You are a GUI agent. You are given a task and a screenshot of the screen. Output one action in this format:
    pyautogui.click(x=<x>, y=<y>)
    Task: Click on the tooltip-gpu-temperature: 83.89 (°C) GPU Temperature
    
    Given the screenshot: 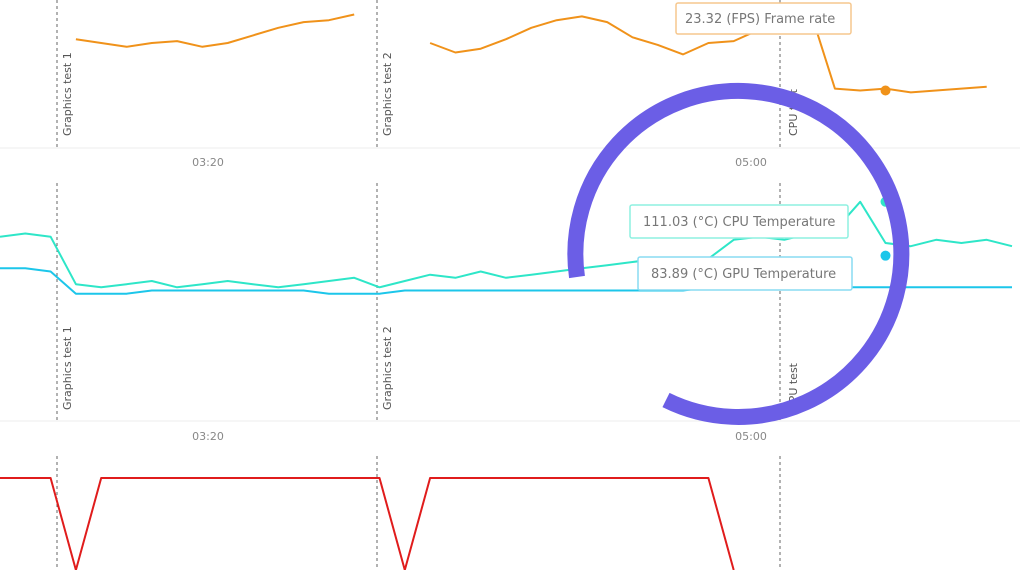 What is the action you would take?
    pyautogui.click(x=745, y=273)
    